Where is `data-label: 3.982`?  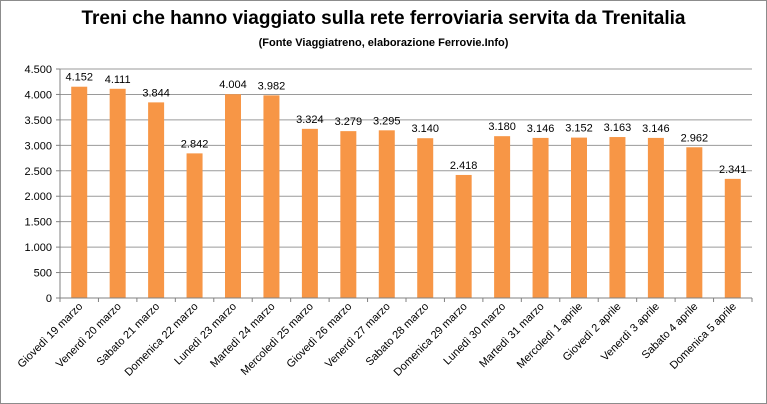 data-label: 3.982 is located at coordinates (272, 86).